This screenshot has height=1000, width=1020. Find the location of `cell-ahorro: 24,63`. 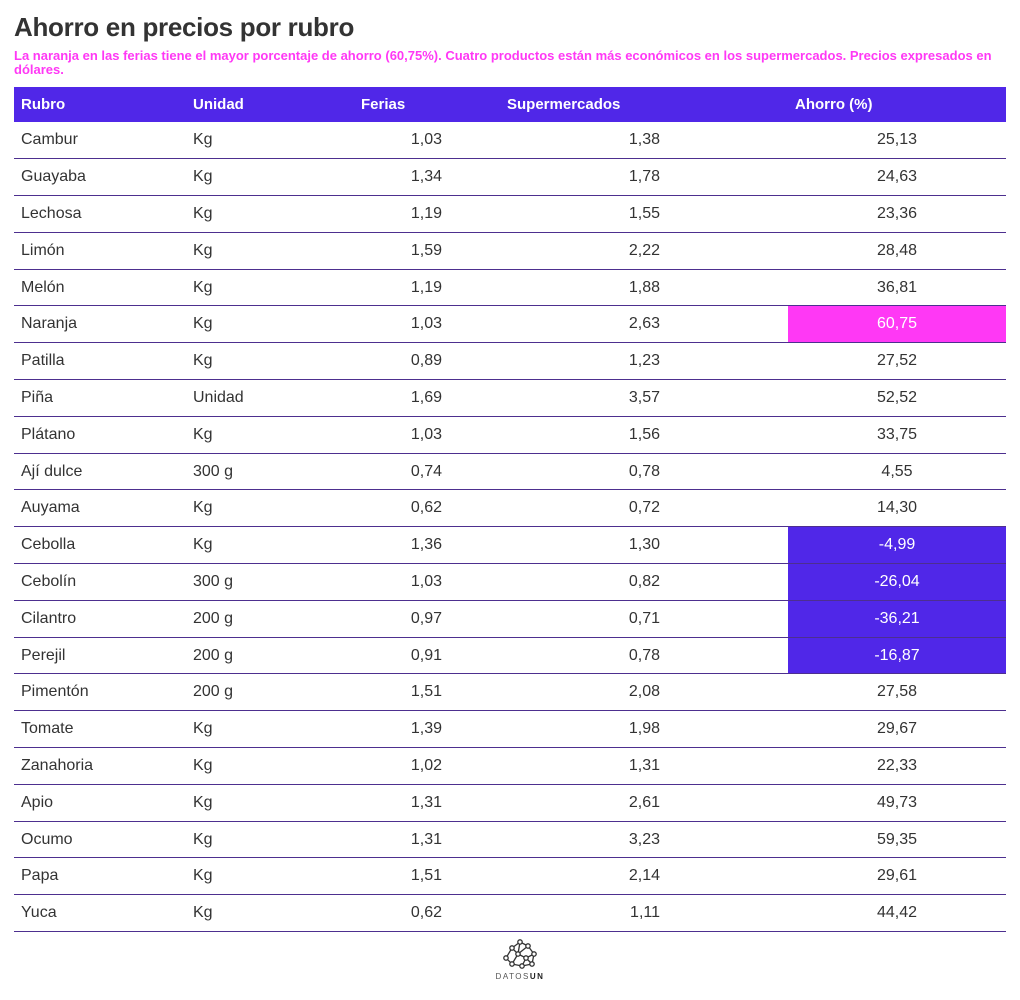

cell-ahorro: 24,63 is located at coordinates (897, 177).